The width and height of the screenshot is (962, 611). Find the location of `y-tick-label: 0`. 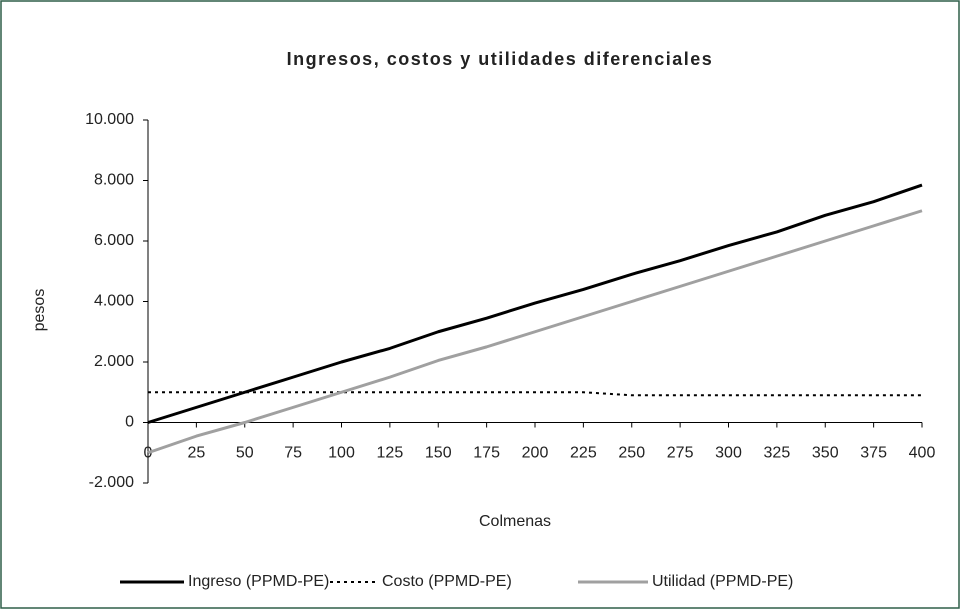

y-tick-label: 0 is located at coordinates (129, 422).